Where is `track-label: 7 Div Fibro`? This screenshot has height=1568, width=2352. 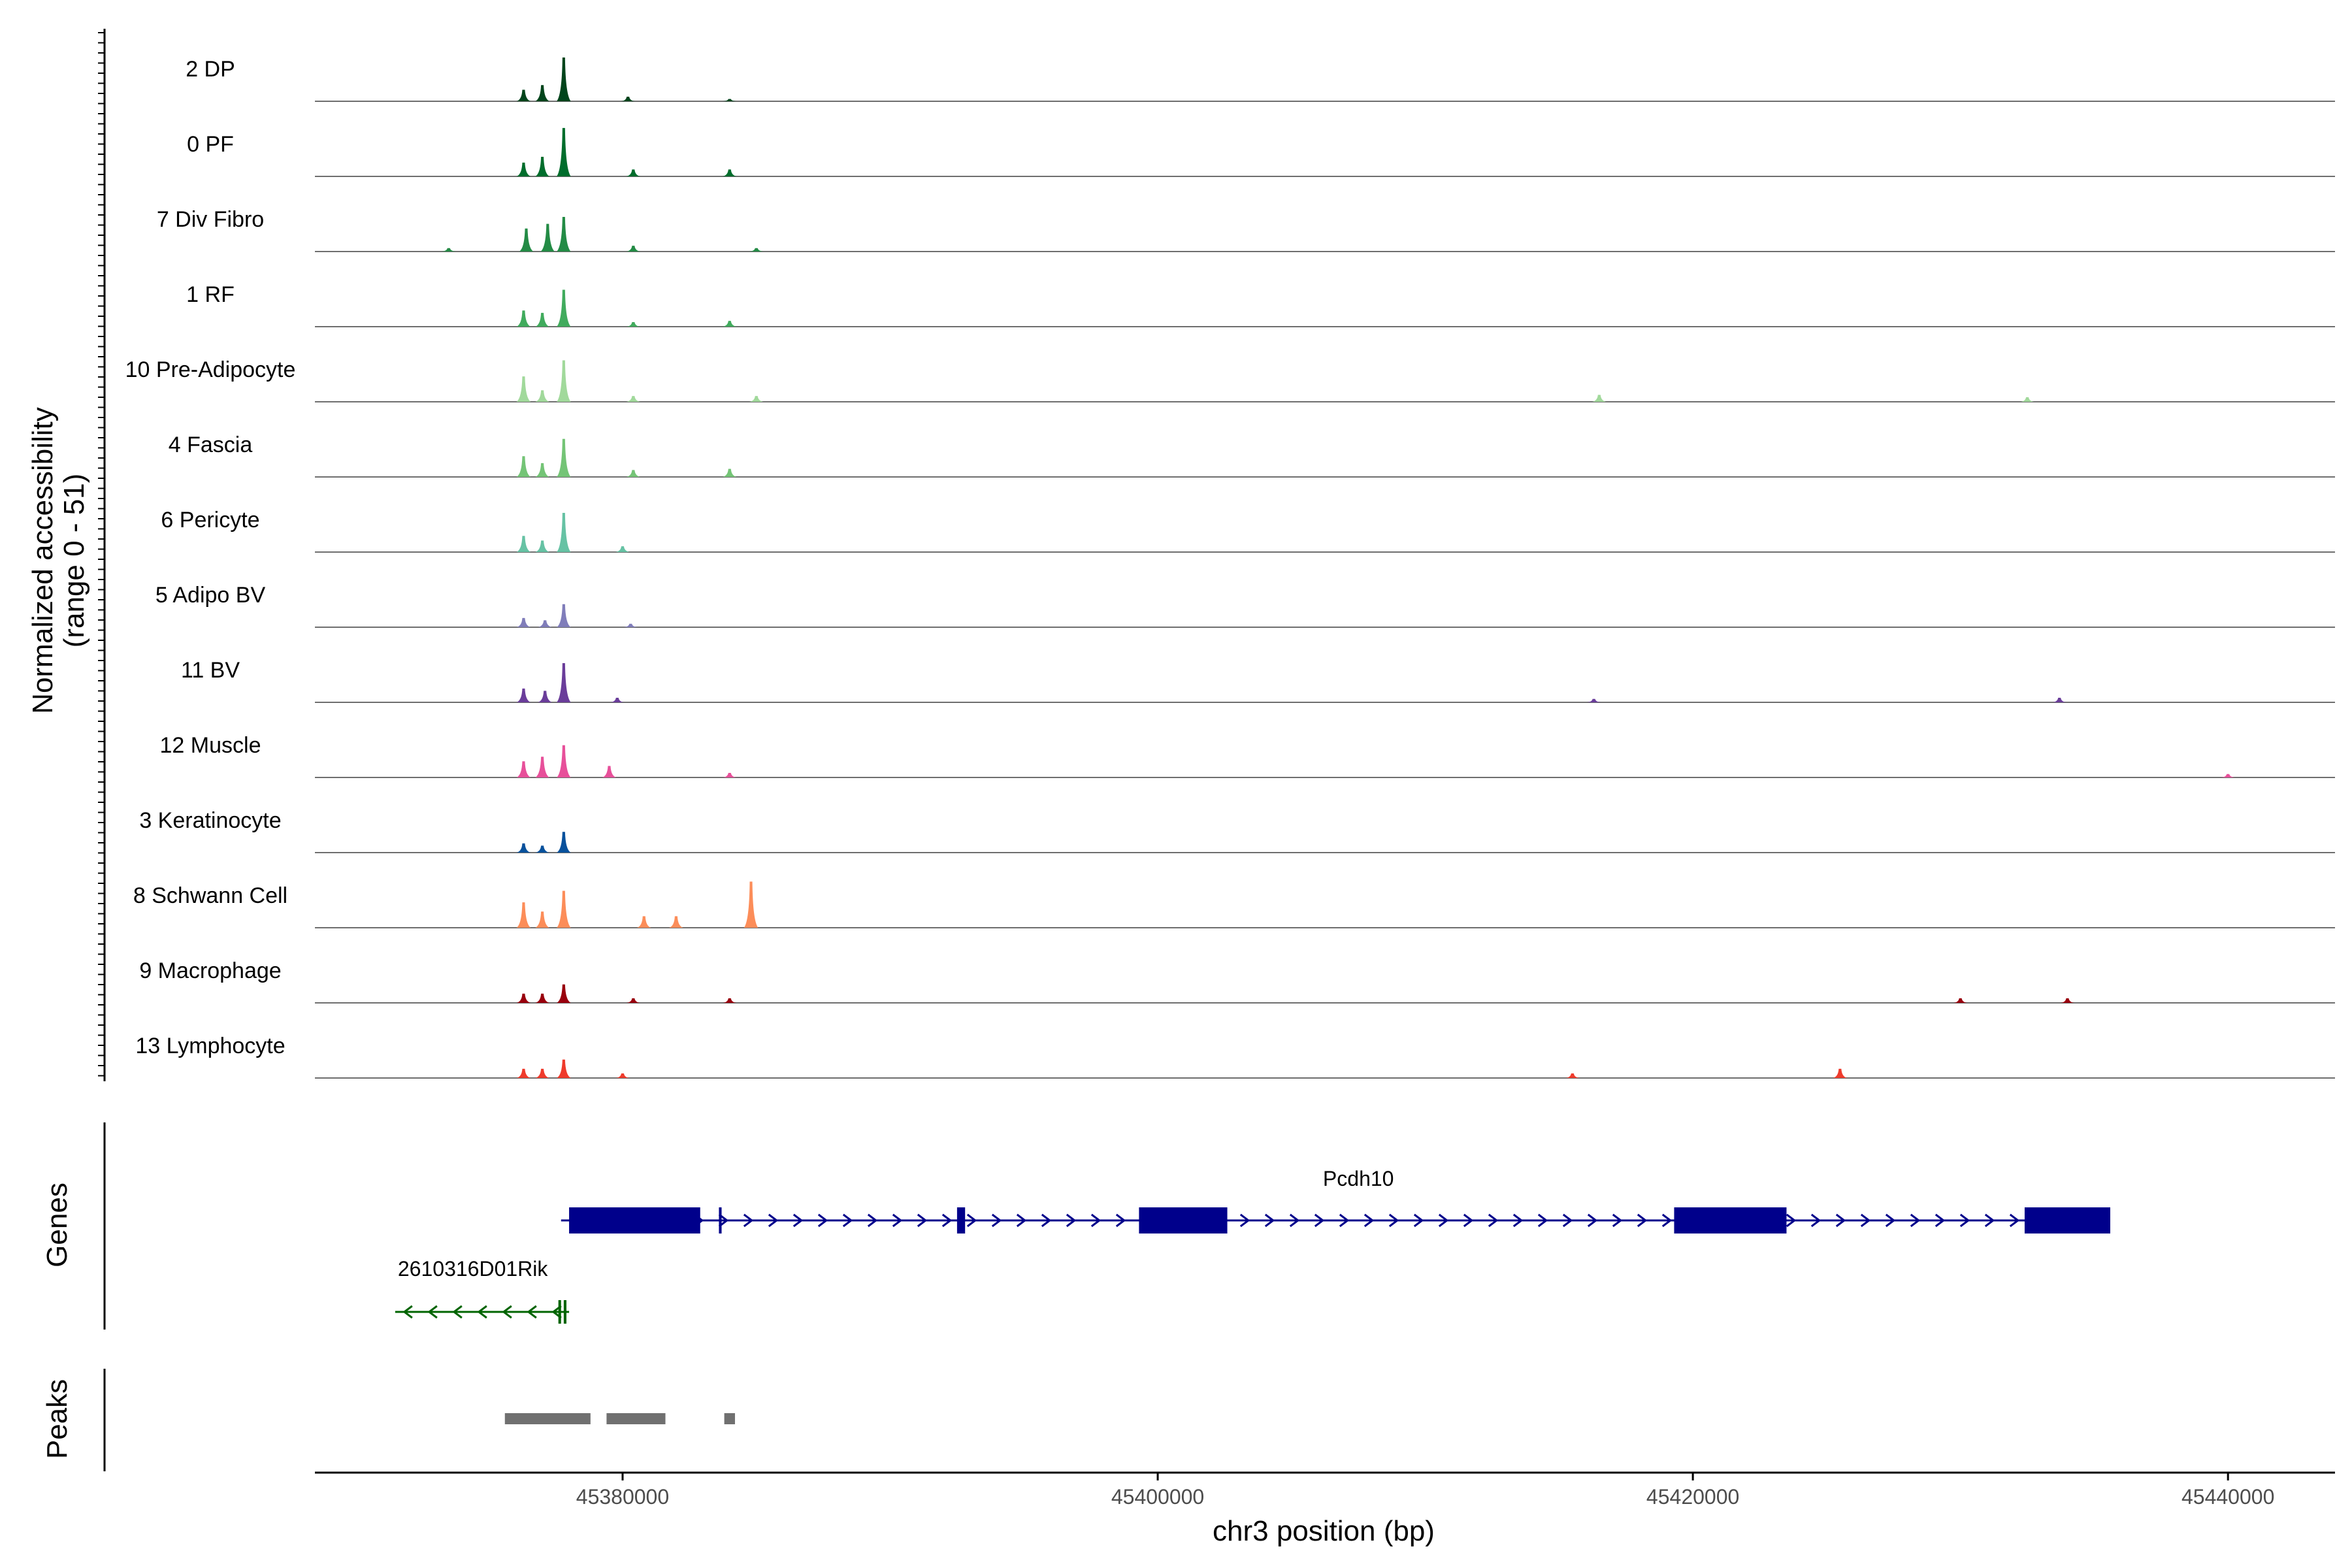
track-label: 7 Div Fibro is located at coordinates (210, 219).